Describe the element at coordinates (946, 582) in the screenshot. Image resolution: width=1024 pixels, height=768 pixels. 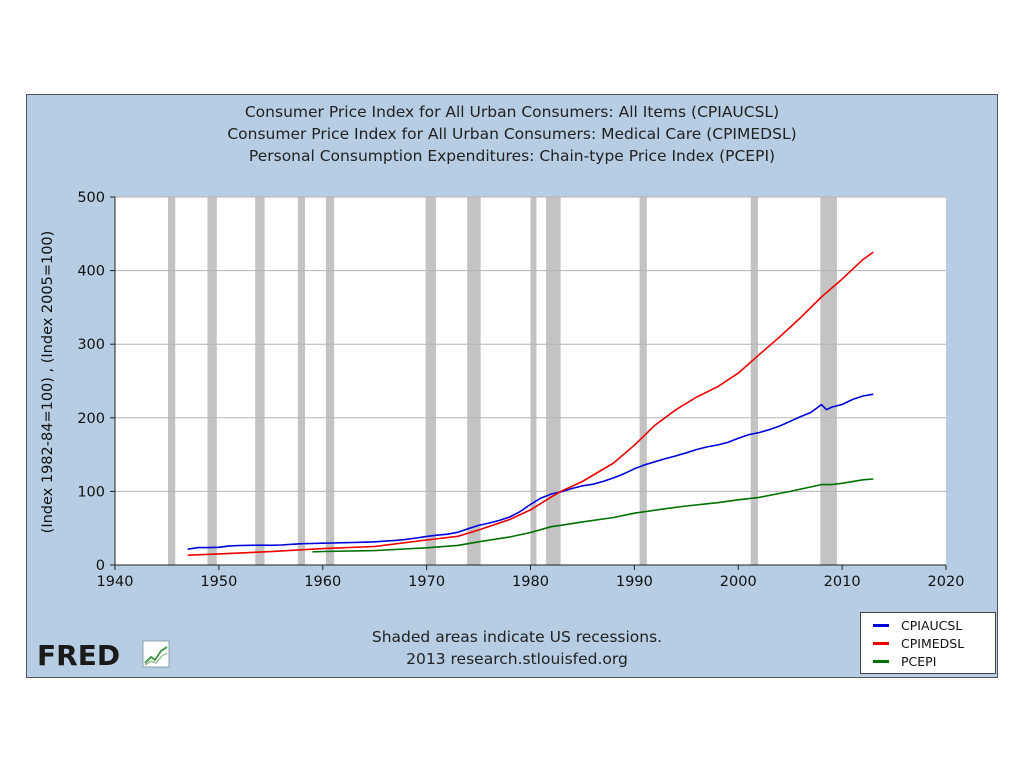
I see `x-tick-label: 2020` at that location.